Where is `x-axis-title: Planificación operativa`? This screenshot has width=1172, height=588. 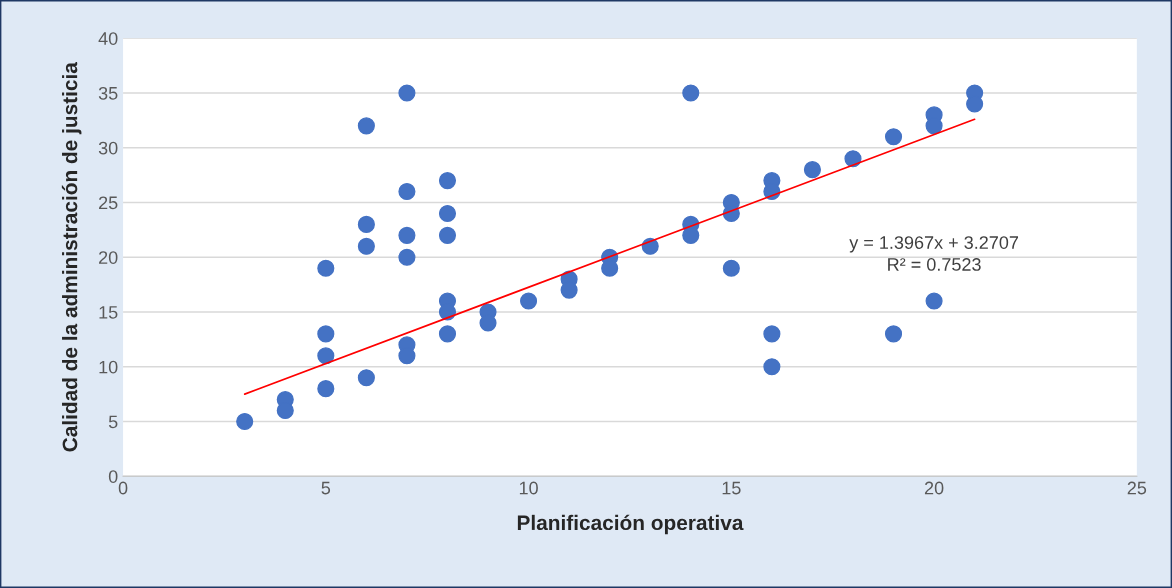 x-axis-title: Planificación operativa is located at coordinates (630, 524).